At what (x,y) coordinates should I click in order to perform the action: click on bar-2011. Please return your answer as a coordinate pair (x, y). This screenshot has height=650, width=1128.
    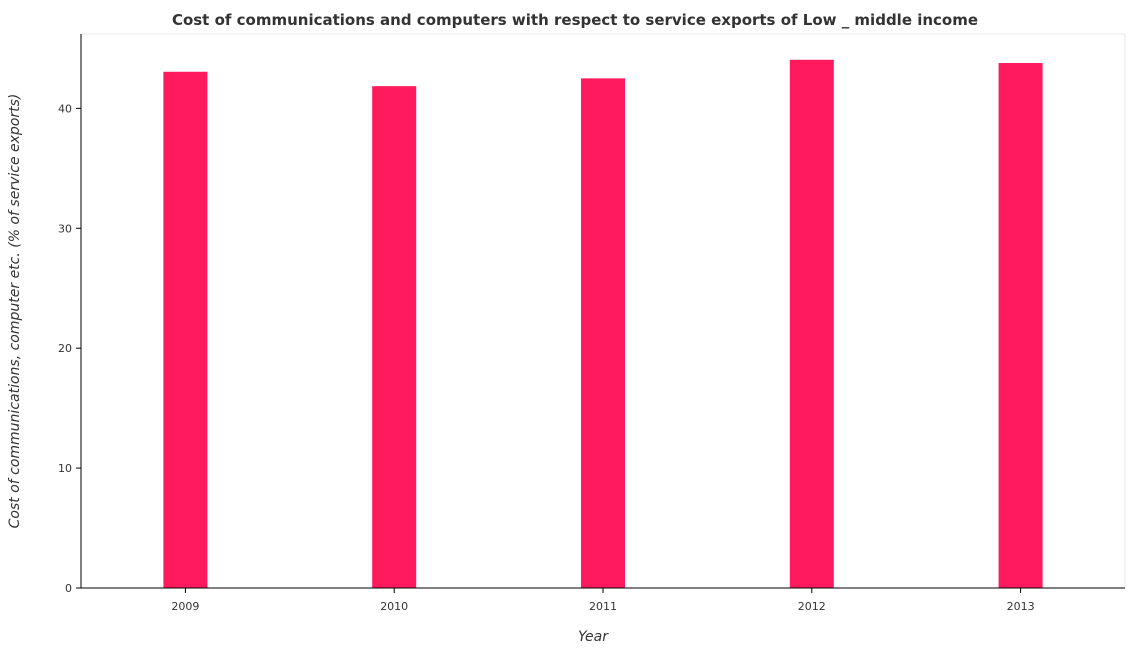
    Looking at the image, I should click on (603, 333).